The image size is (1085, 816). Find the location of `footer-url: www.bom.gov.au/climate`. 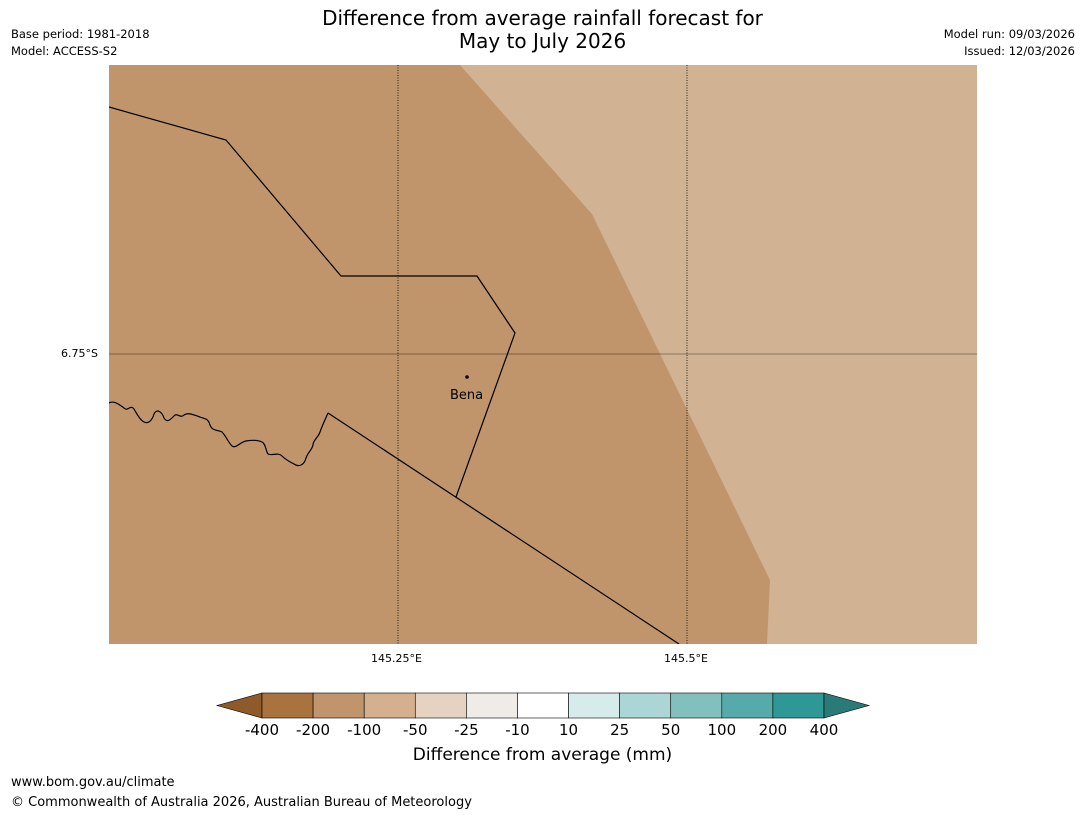

footer-url: www.bom.gov.au/climate is located at coordinates (93, 782).